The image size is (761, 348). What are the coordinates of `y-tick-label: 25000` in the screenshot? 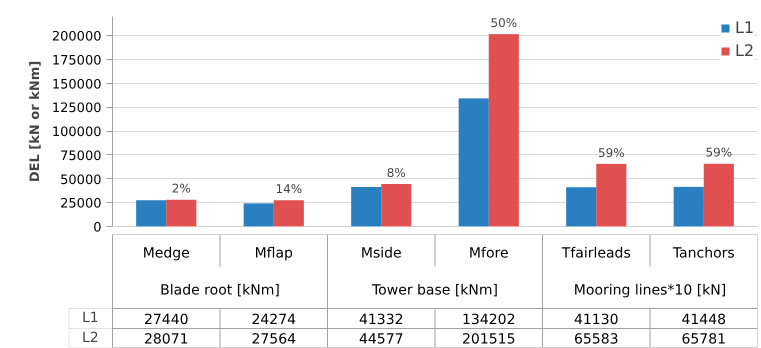 It's located at (81, 204).